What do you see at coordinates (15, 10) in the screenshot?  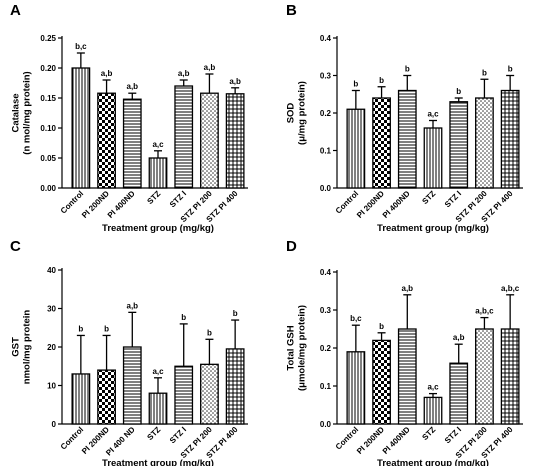 I see `panel-label: A` at bounding box center [15, 10].